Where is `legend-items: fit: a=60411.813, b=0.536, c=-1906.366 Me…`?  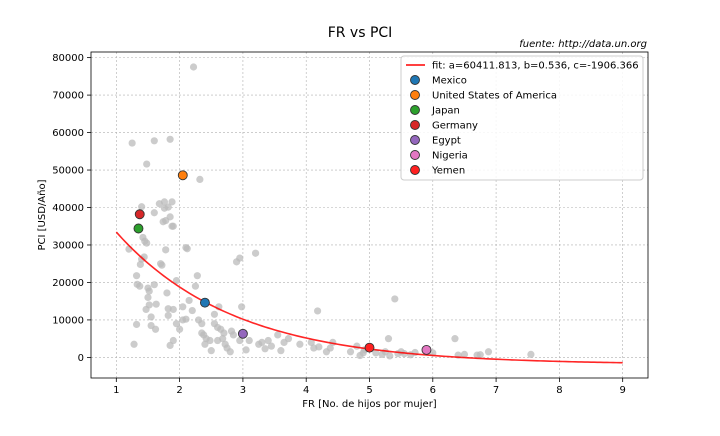 legend-items: fit: a=60411.813, b=0.536, c=-1906.366 Me… is located at coordinates (522, 119).